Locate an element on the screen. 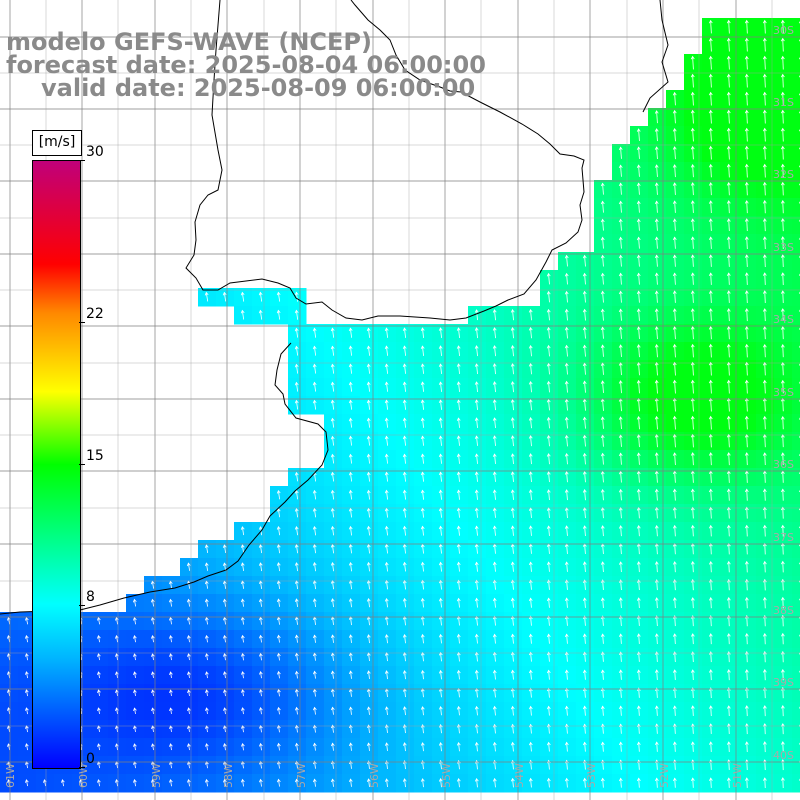  longitude-label: 58W is located at coordinates (228, 775).